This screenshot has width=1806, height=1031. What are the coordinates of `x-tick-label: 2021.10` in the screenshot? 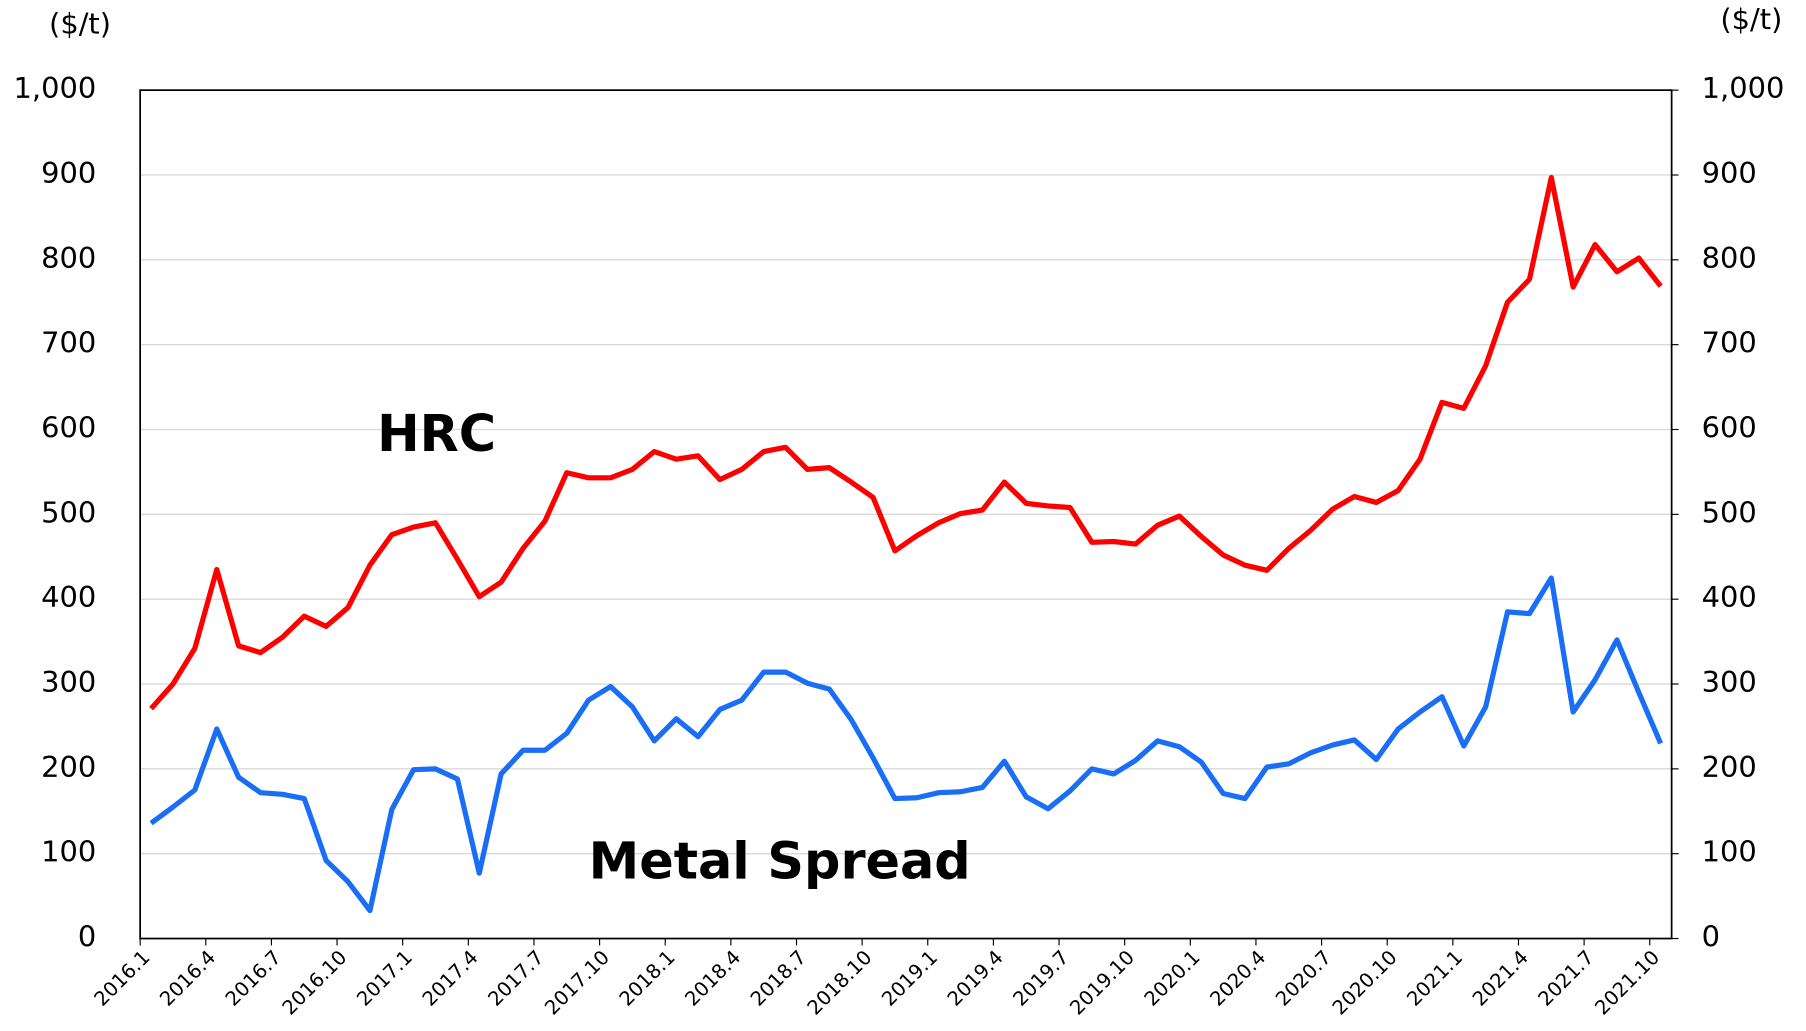 It's located at (1627, 983).